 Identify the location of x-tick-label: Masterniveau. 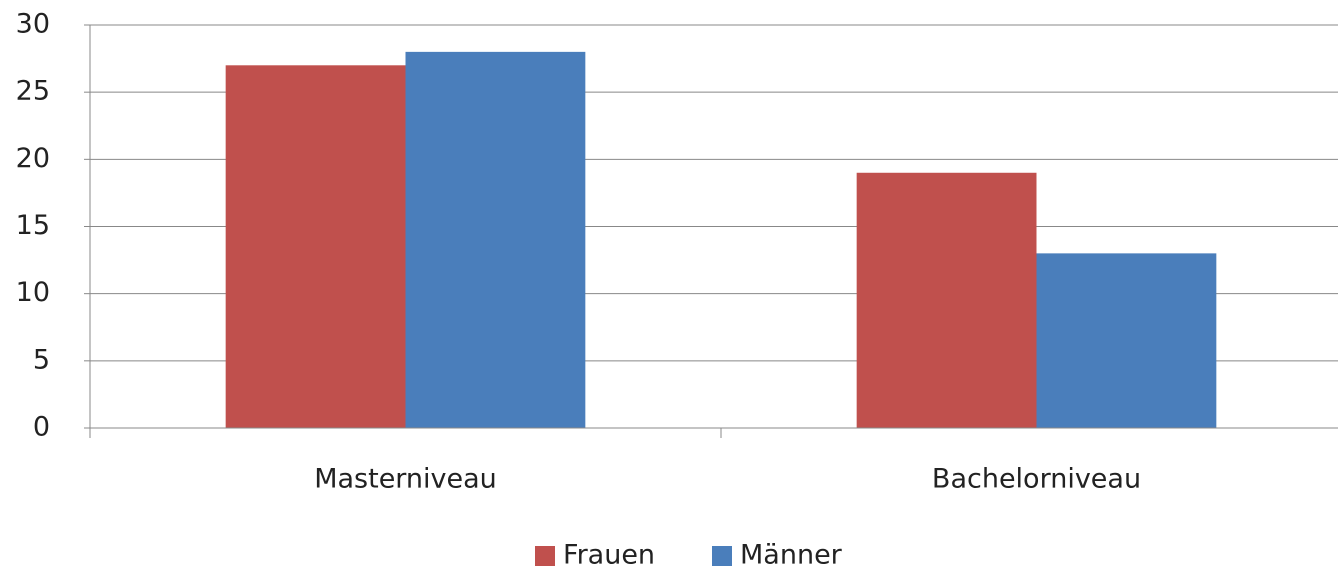
(405, 479).